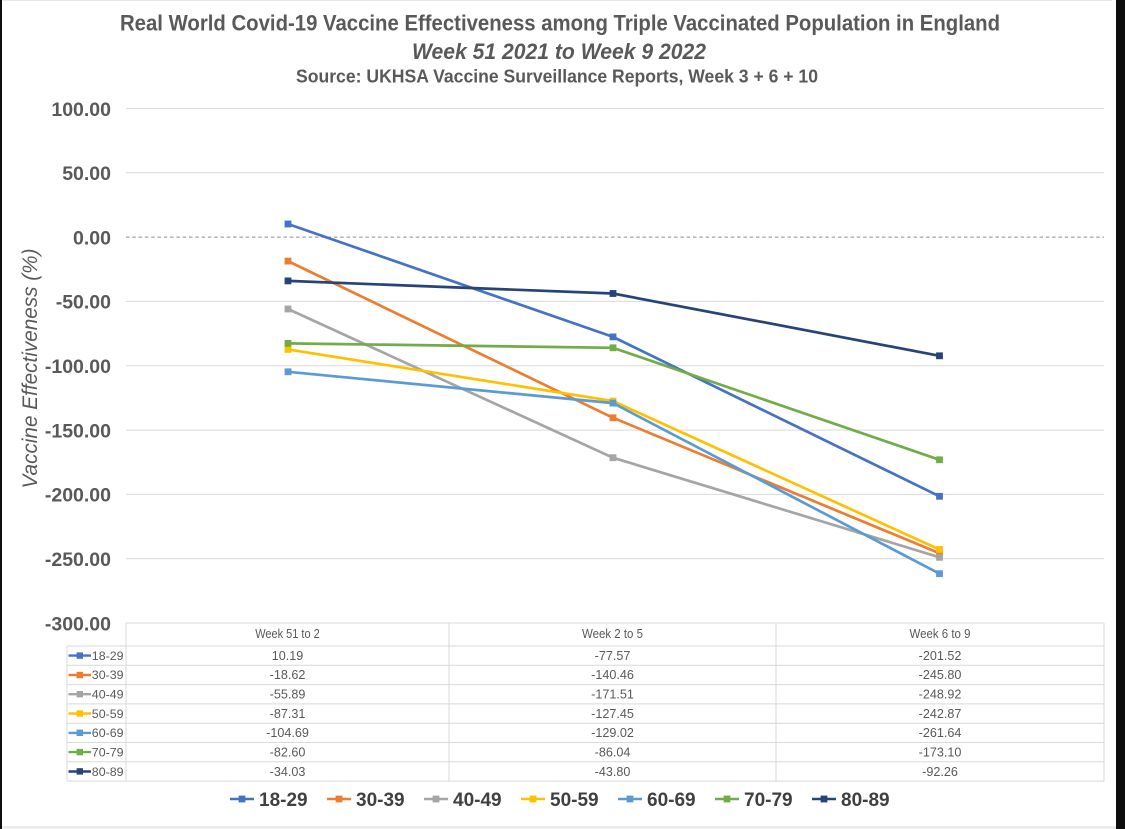  Describe the element at coordinates (78, 367) in the screenshot. I see `svg-text: -100.00` at that location.